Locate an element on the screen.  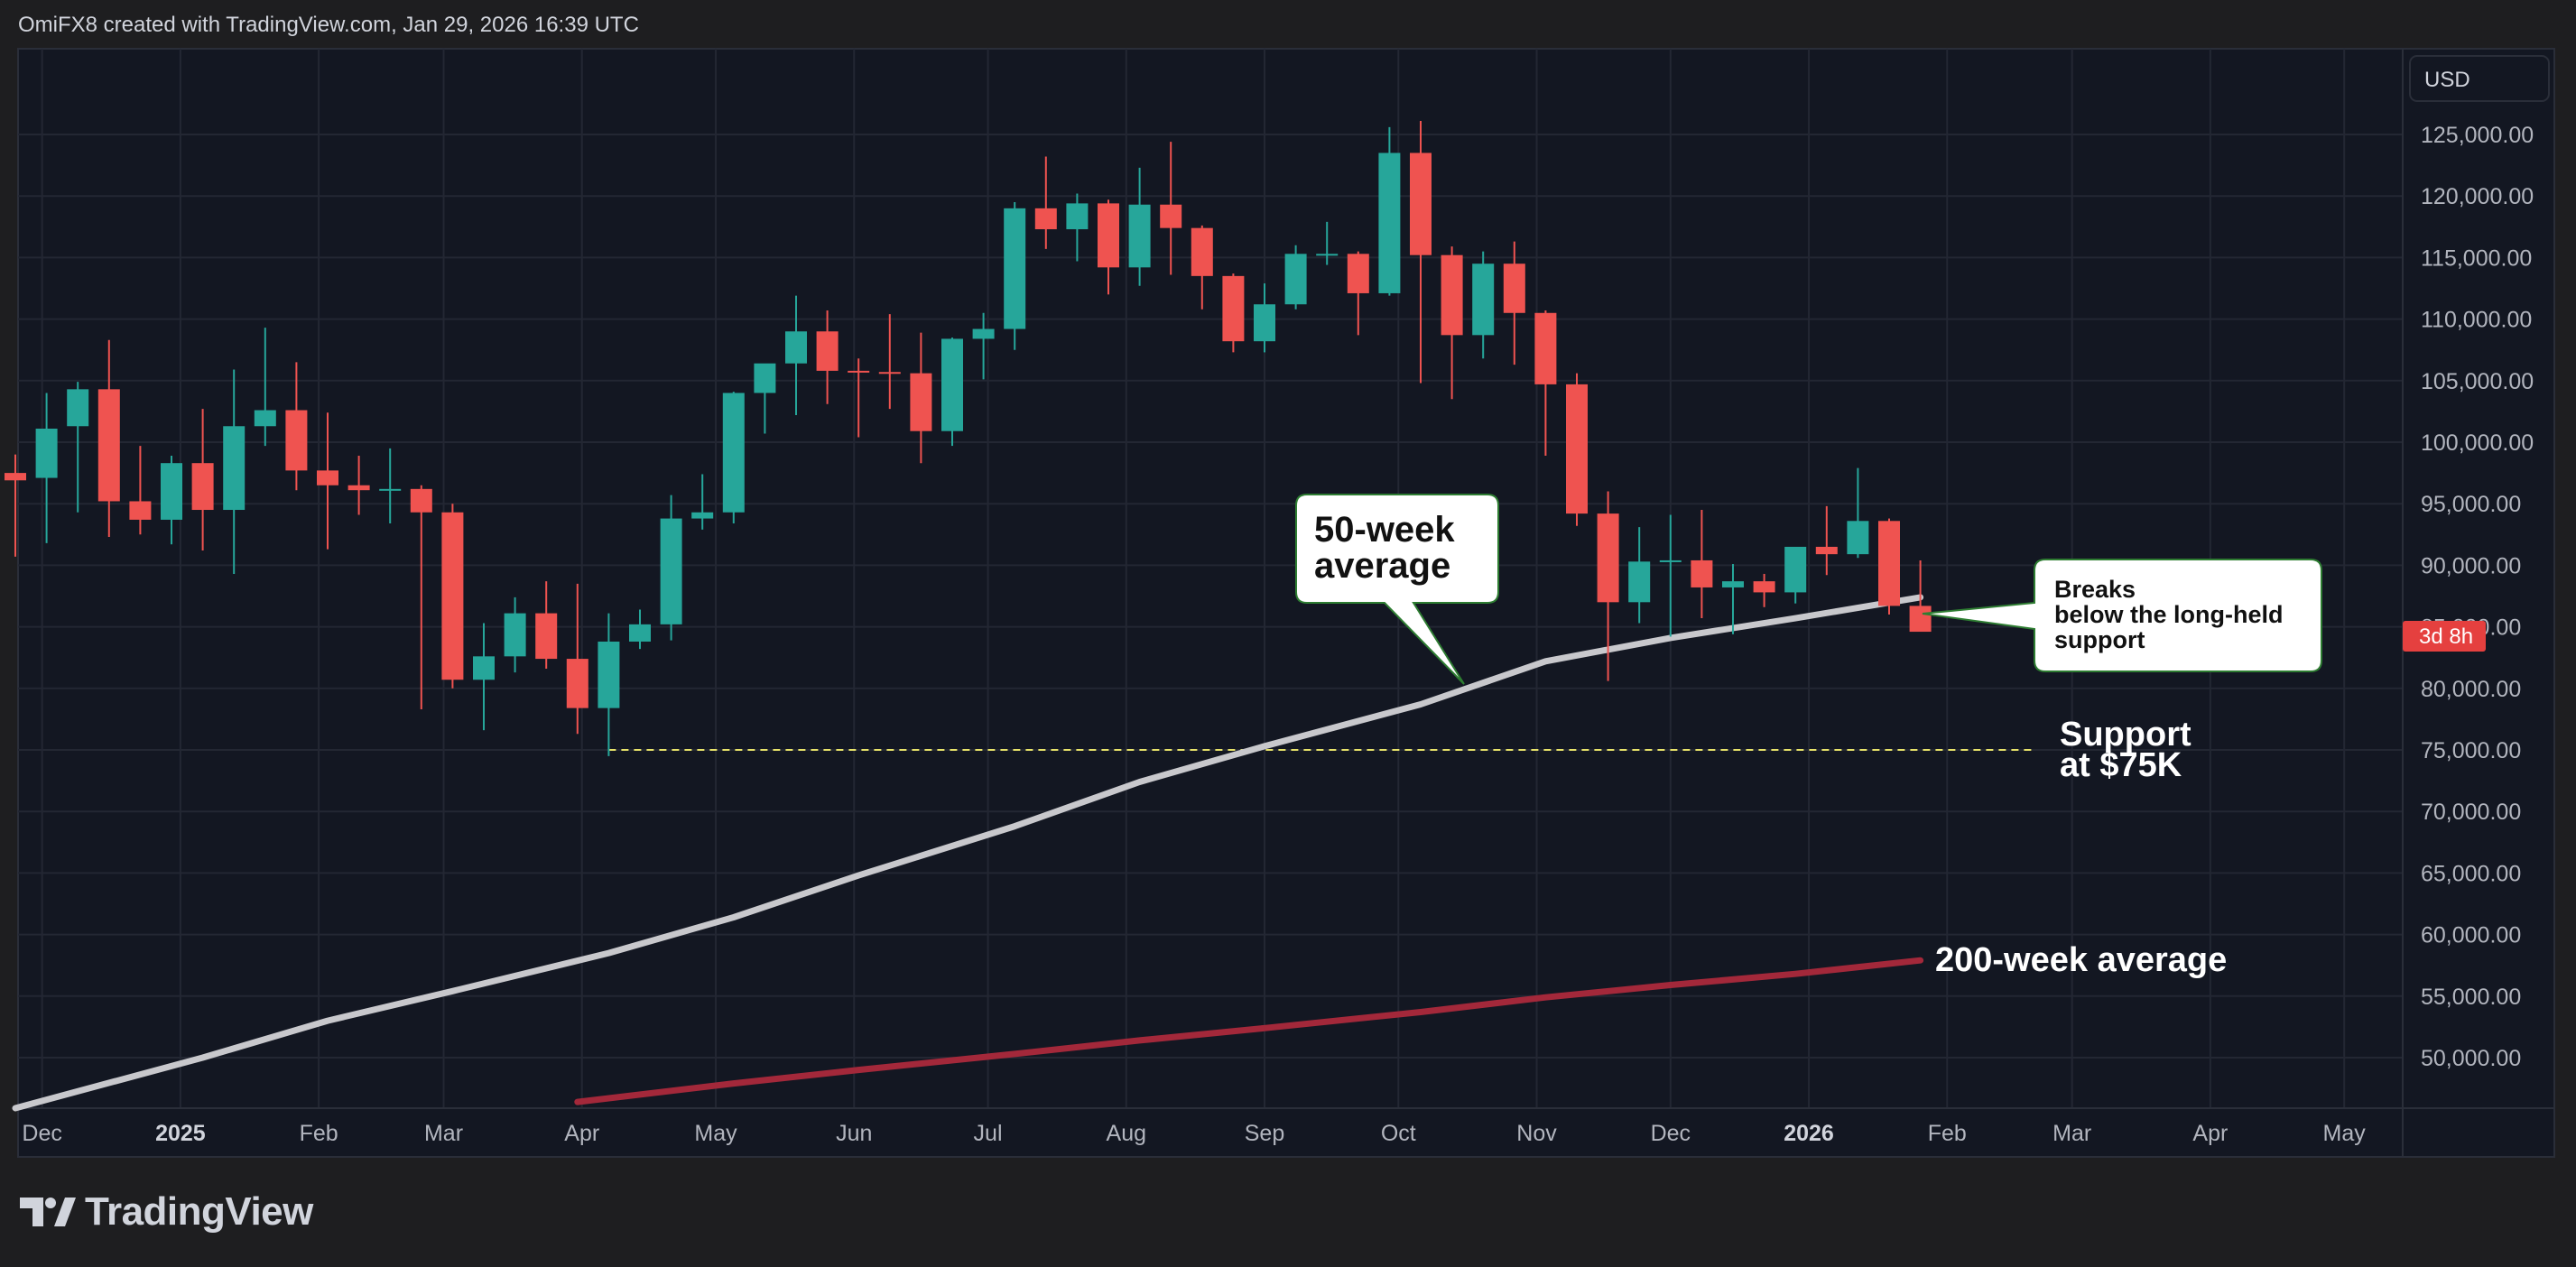
y-tick-label: 95,000.00 is located at coordinates (2471, 504).